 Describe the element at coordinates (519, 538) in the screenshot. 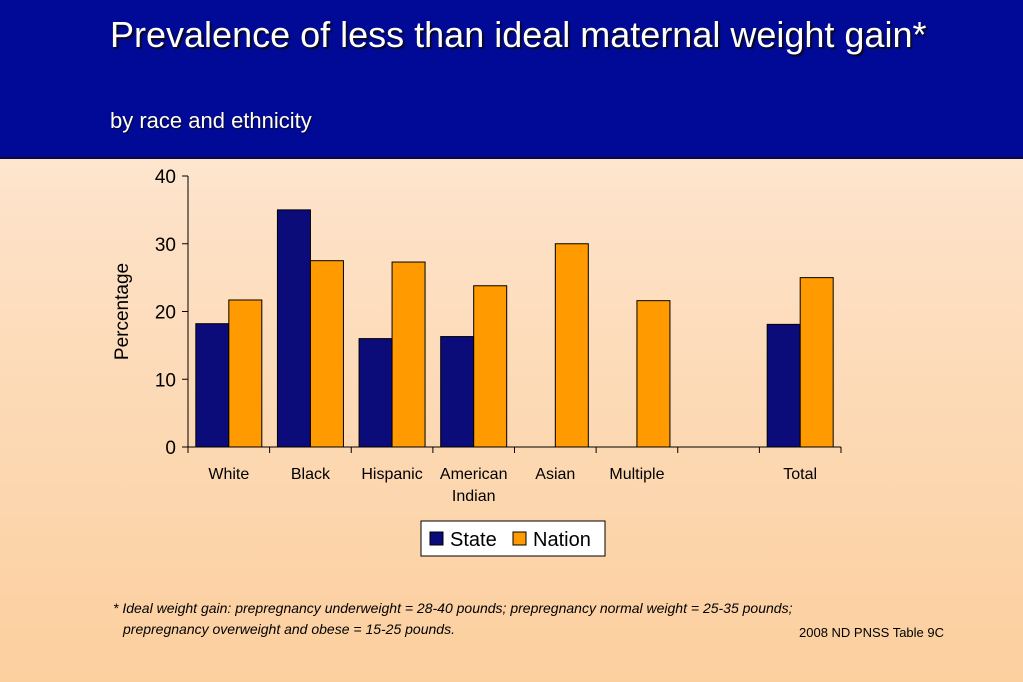

I see `legend-swatch-nation` at that location.